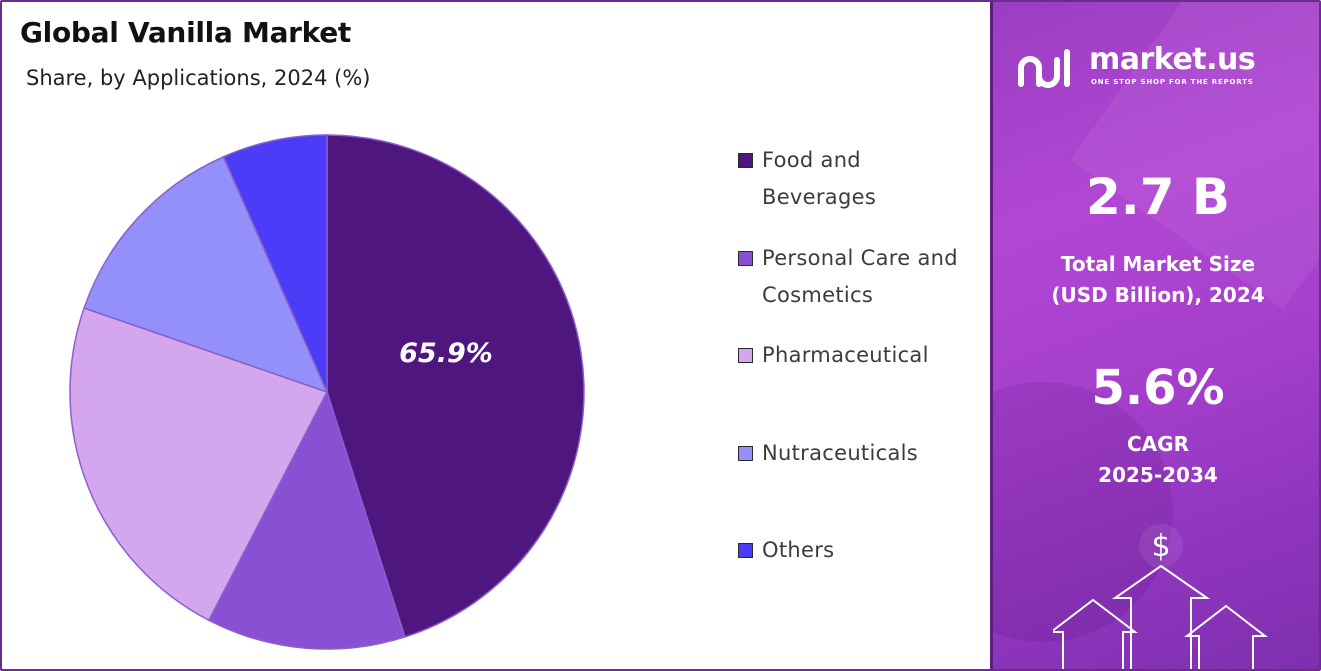 The height and width of the screenshot is (671, 1321). What do you see at coordinates (1158, 295) in the screenshot?
I see `market-size-unit-label: (USD Billion), 2024` at bounding box center [1158, 295].